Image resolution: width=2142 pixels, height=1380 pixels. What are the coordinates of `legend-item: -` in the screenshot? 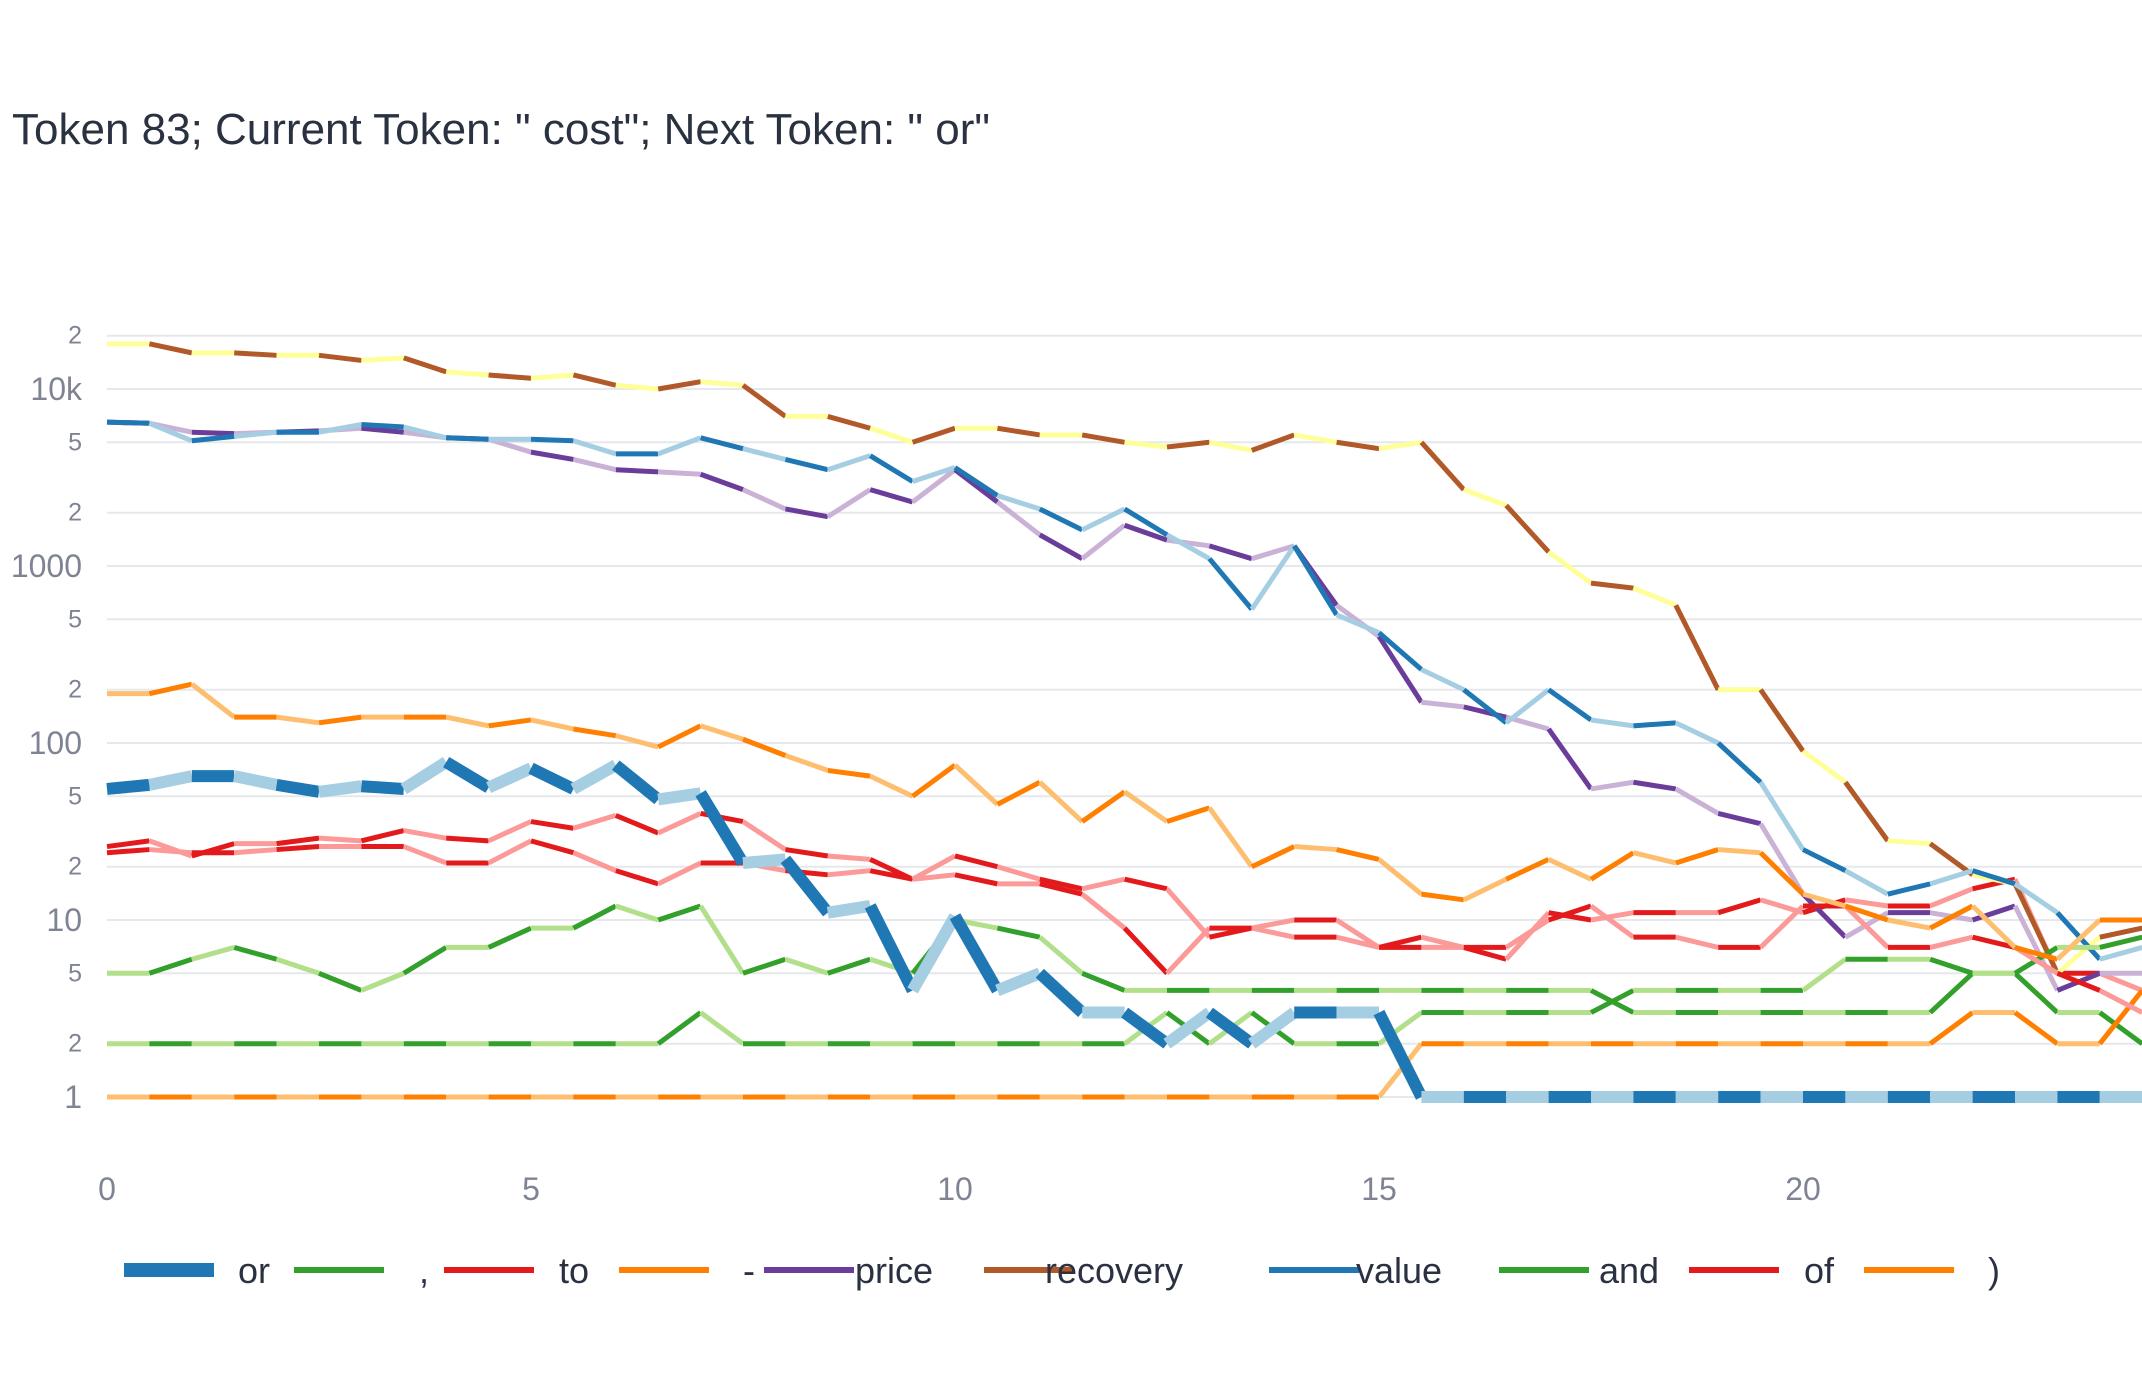 It's located at (687, 1270).